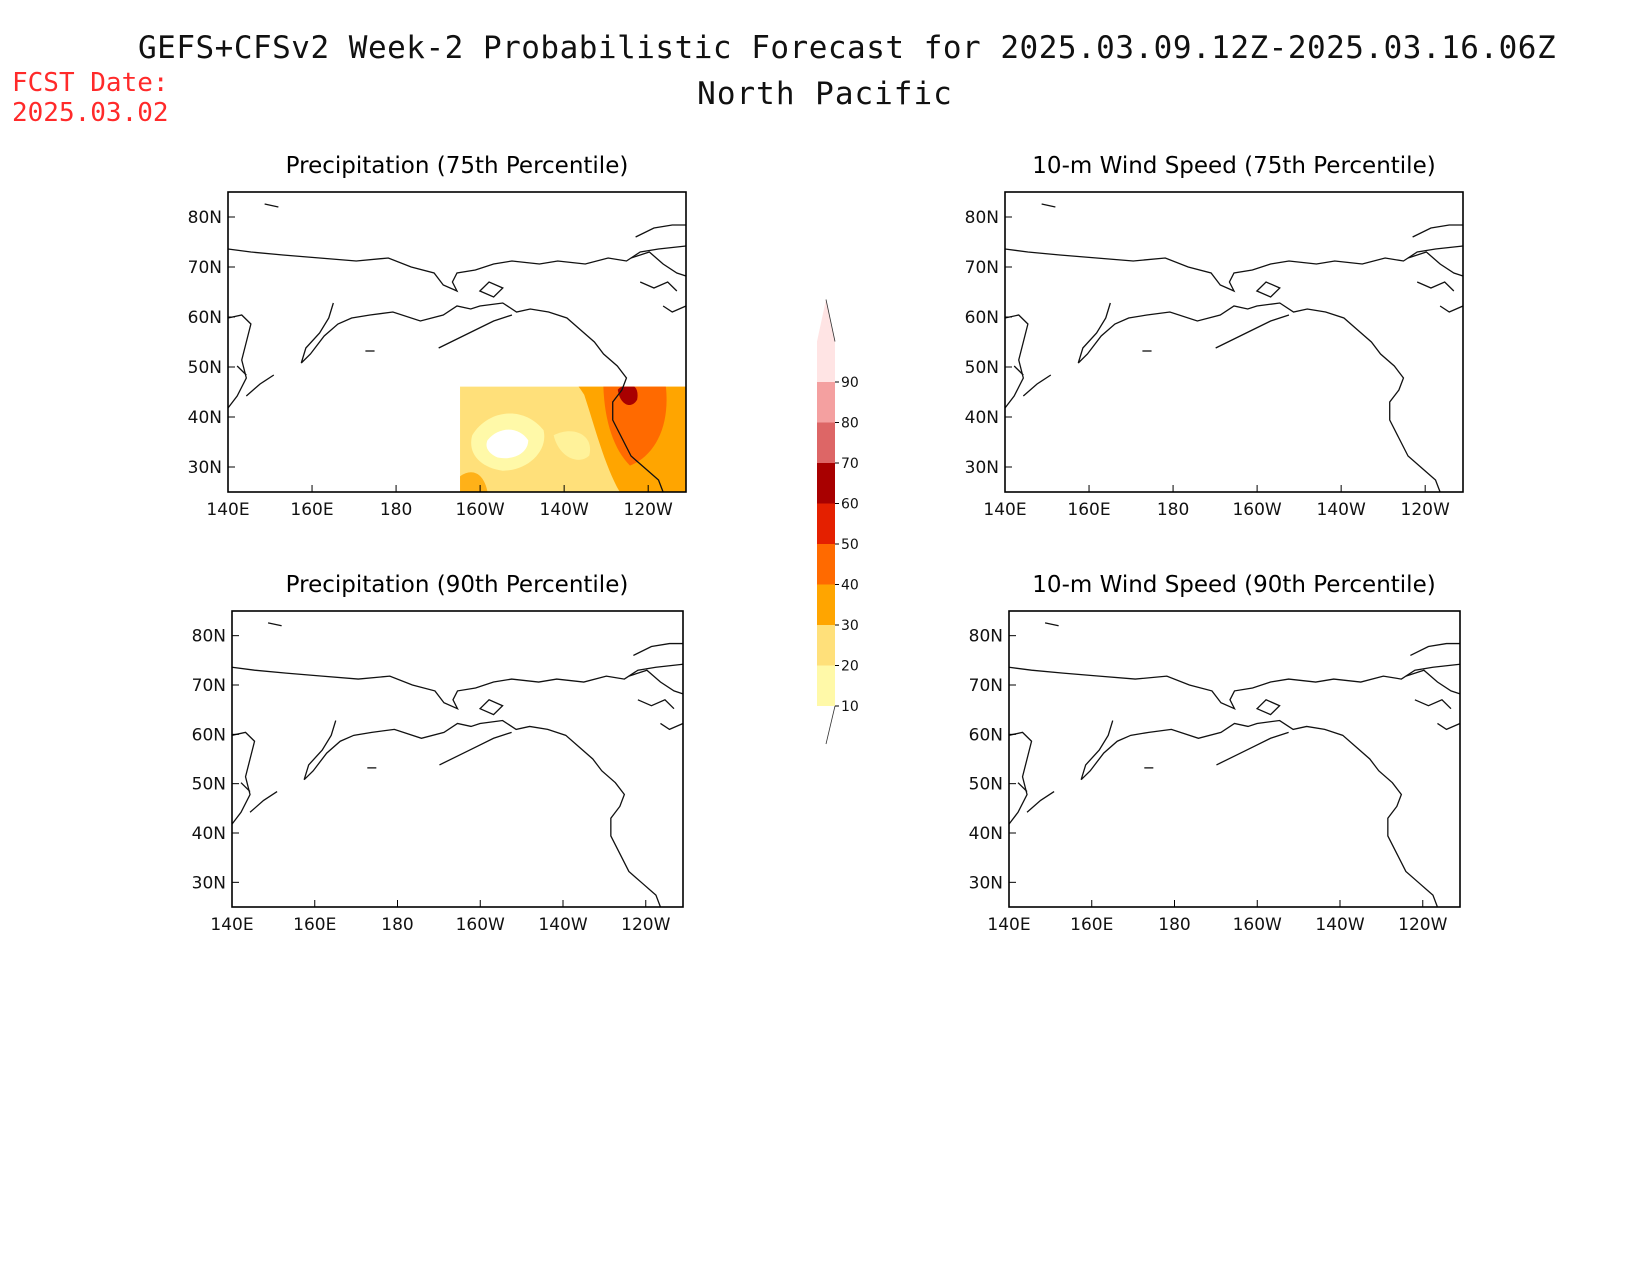 This screenshot has width=1650, height=1275. I want to click on colorbar-label: 30, so click(850, 626).